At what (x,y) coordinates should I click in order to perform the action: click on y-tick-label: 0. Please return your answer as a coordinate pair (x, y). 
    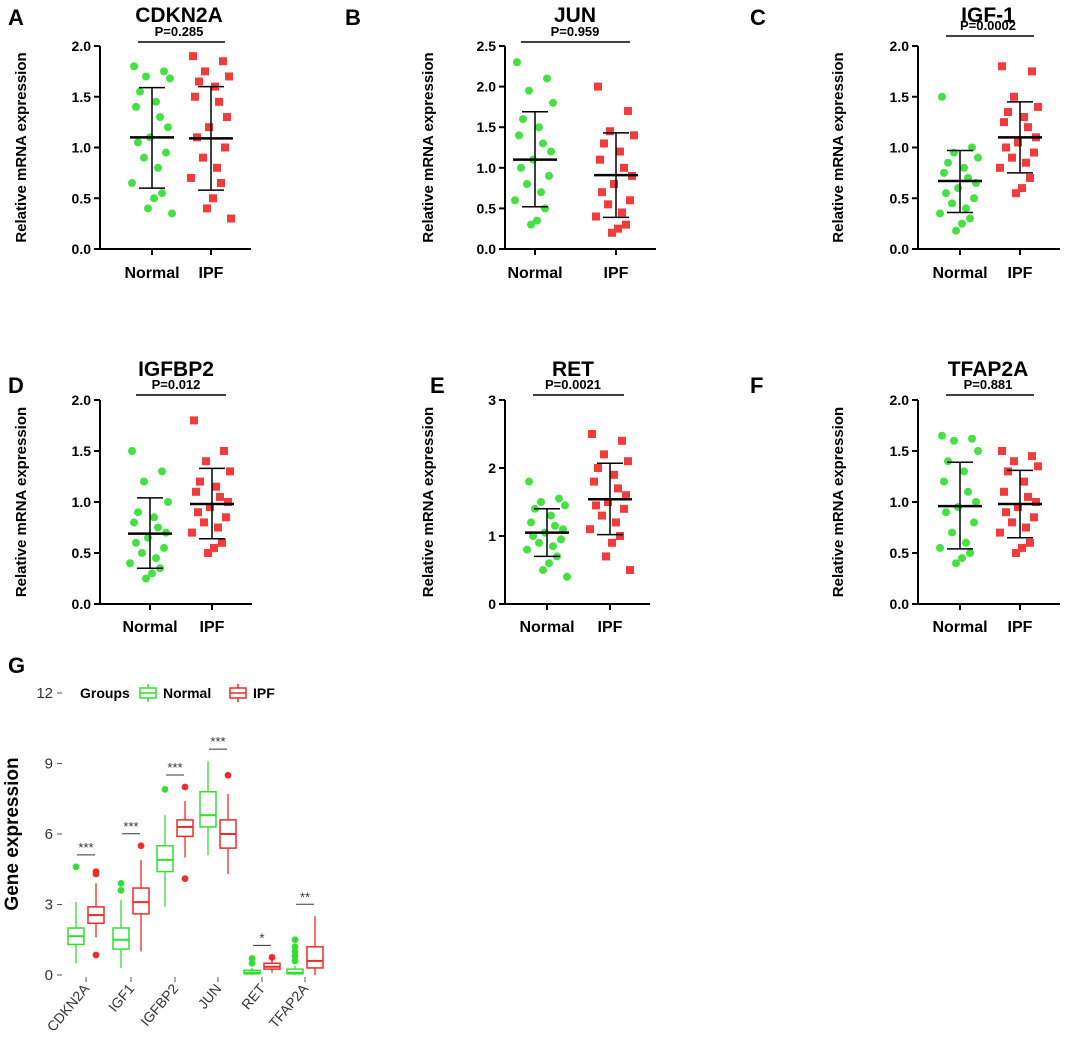
    Looking at the image, I should click on (49, 975).